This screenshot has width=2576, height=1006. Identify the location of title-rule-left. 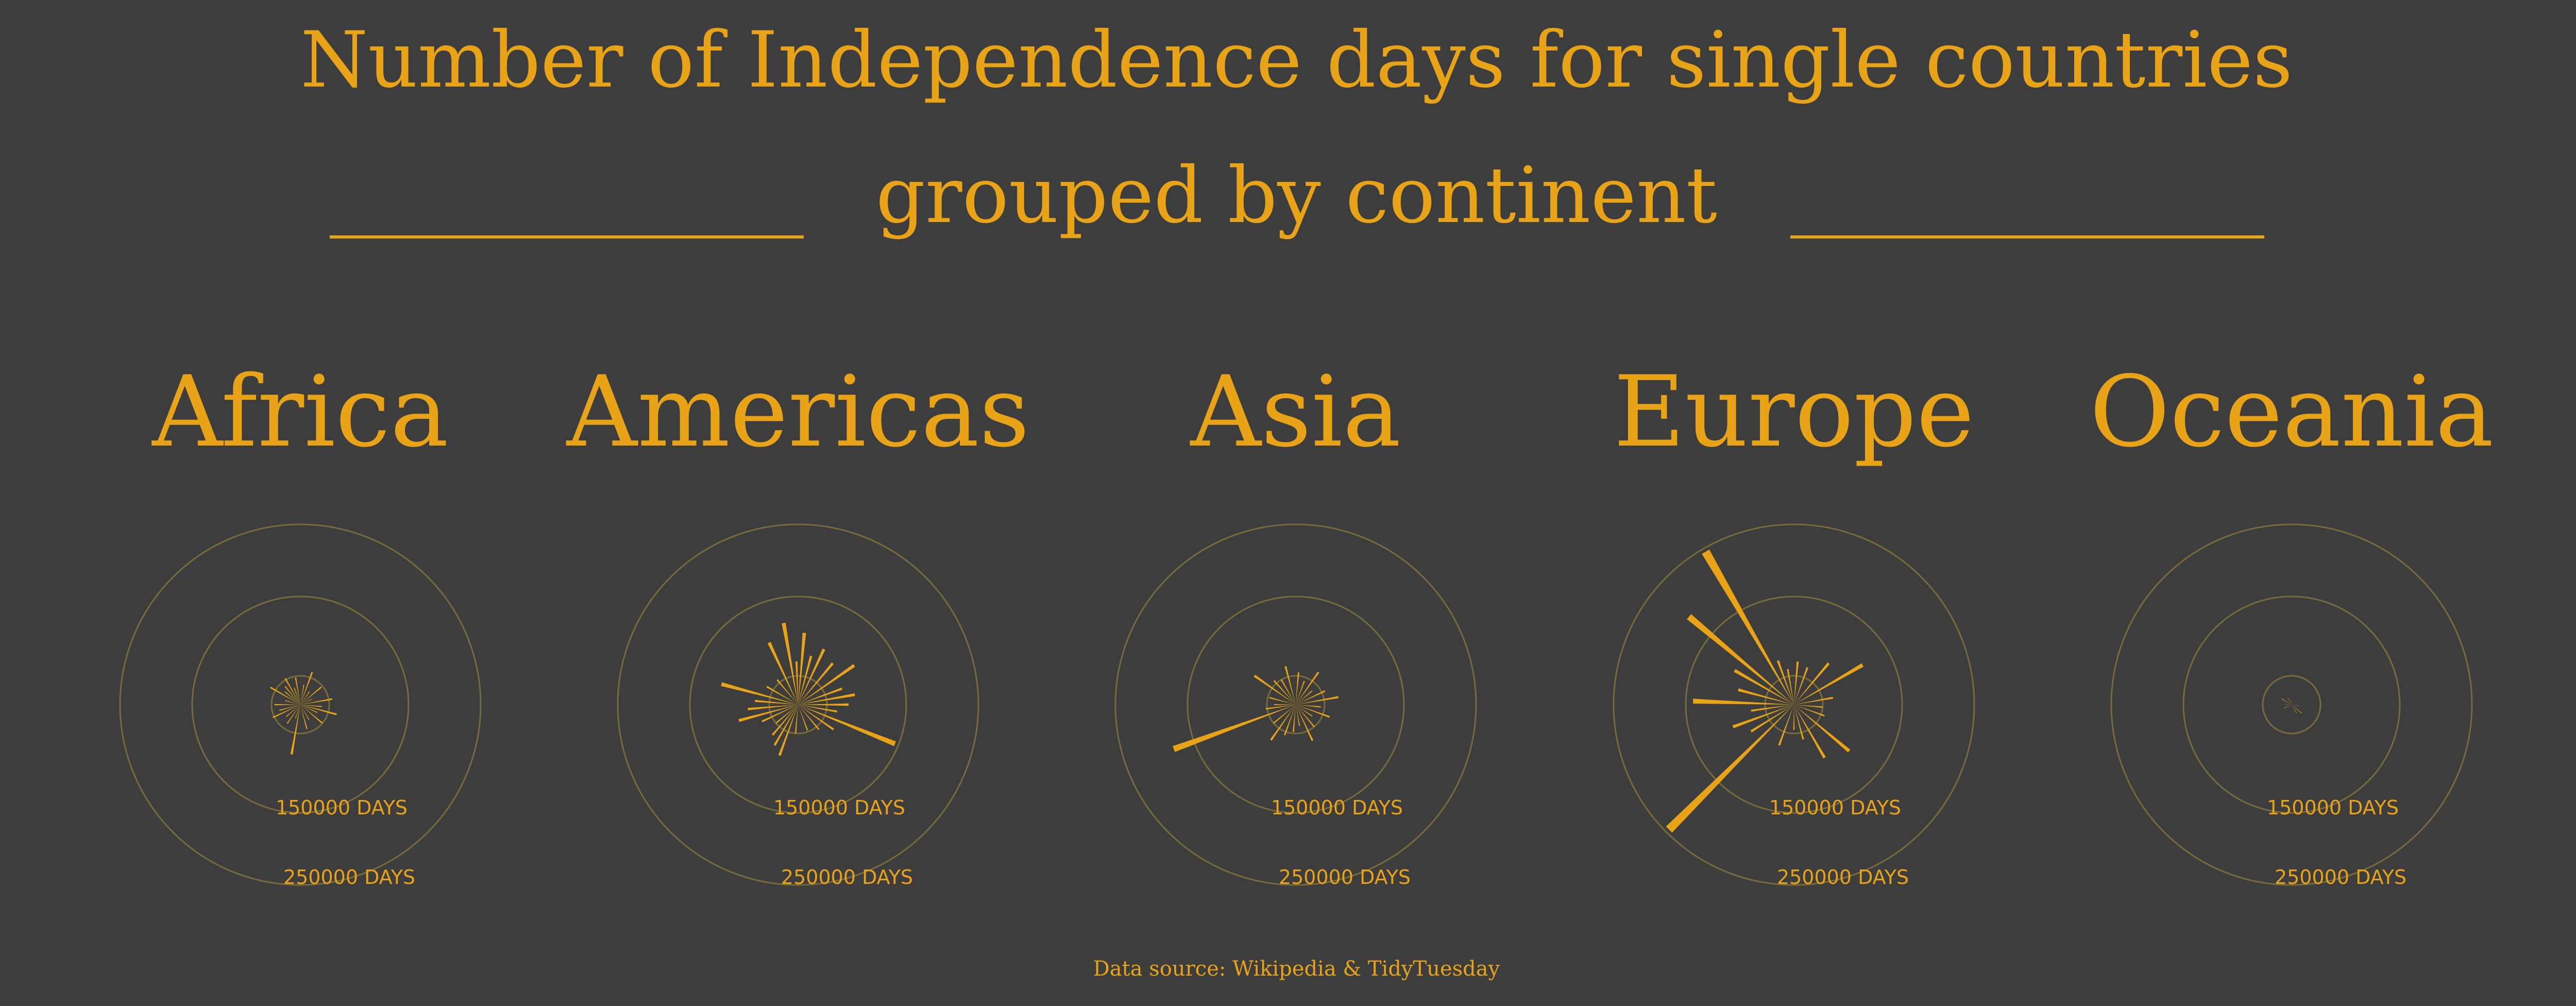
(567, 237).